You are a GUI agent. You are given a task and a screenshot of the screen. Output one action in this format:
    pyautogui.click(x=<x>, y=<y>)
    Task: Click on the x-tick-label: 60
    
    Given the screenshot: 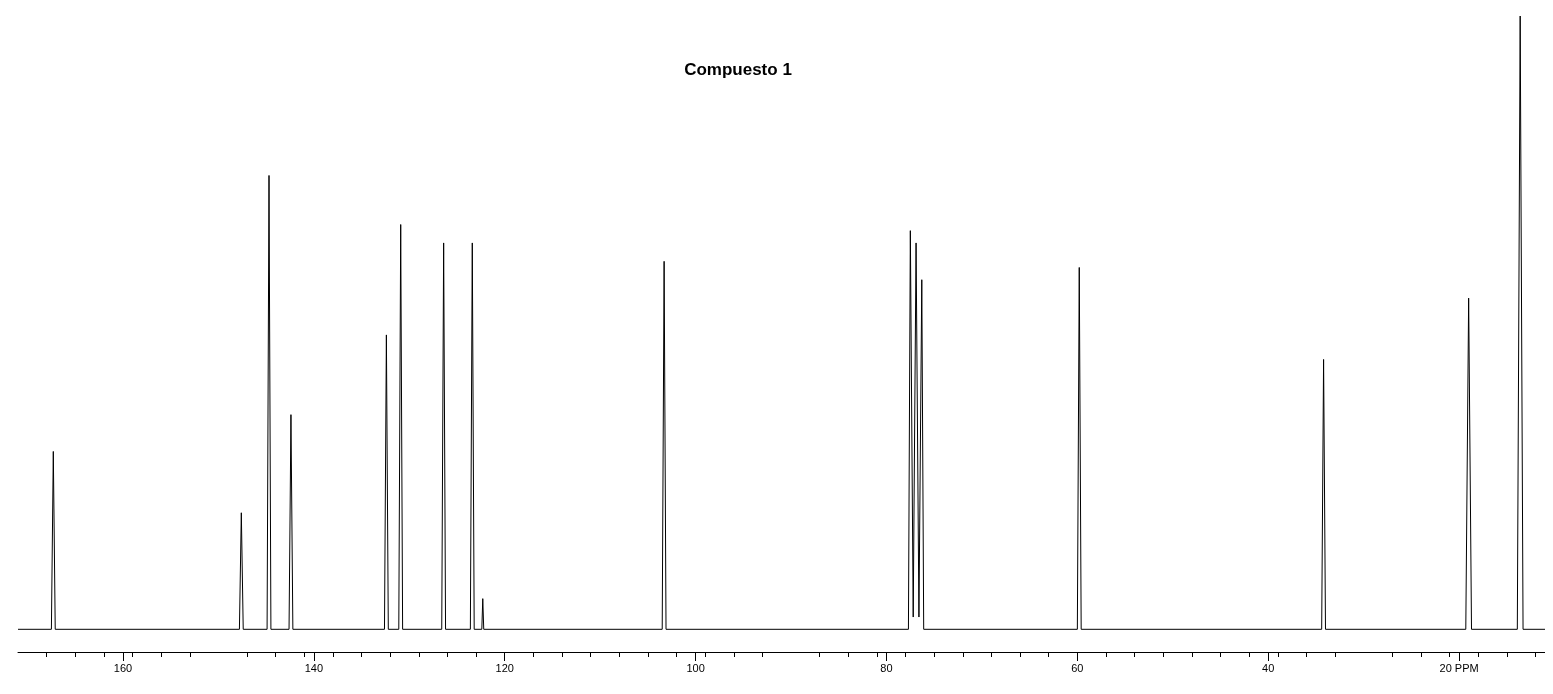 What is the action you would take?
    pyautogui.click(x=1077, y=667)
    